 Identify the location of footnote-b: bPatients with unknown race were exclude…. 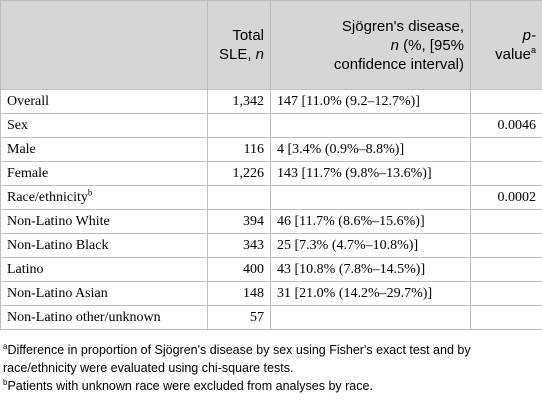
(271, 386).